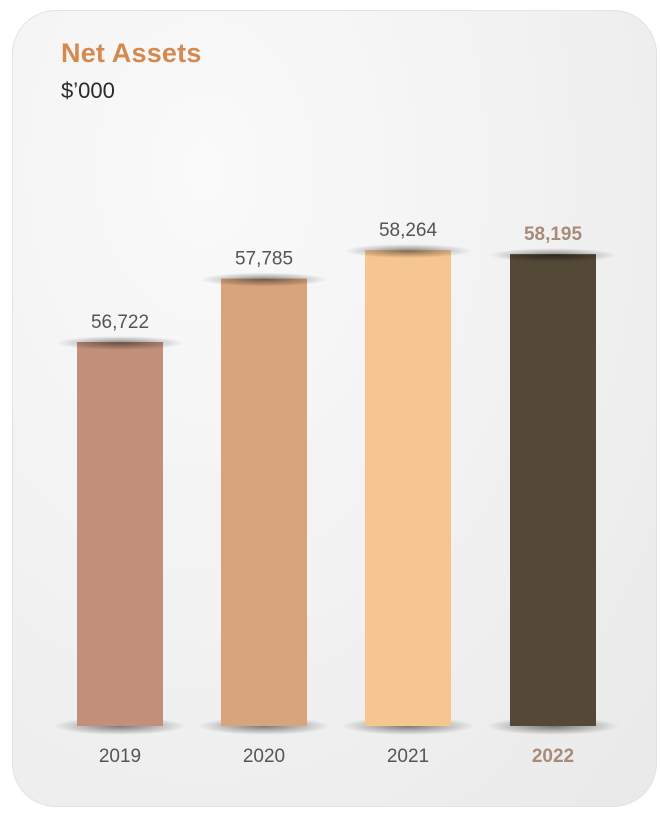 The height and width of the screenshot is (813, 661). I want to click on x-tick-label: 2019, so click(120, 756).